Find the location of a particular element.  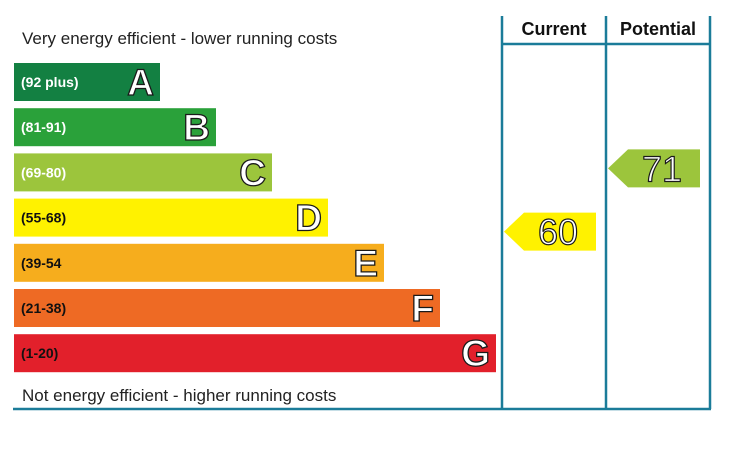

band-b-letter: B is located at coordinates (196, 127).